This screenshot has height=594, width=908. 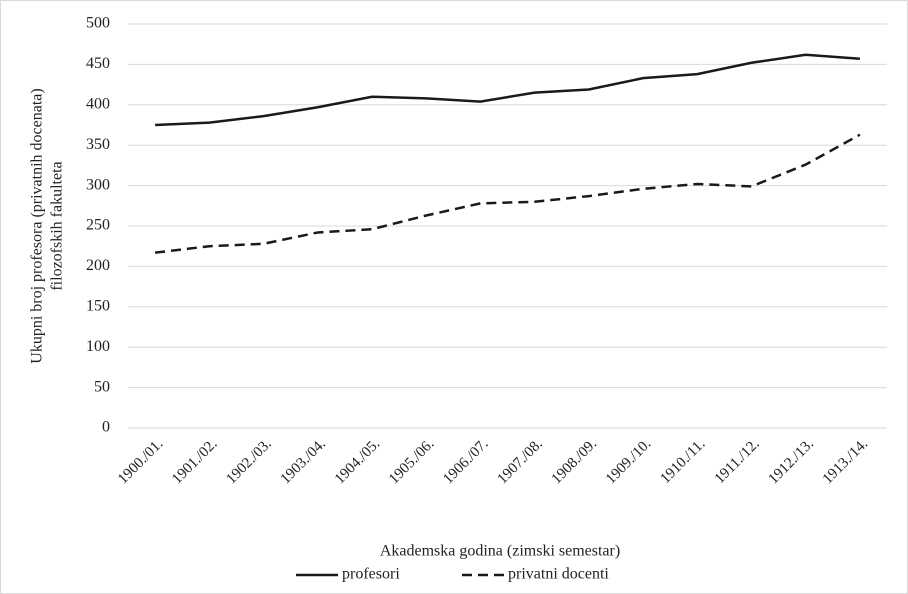 I want to click on legend-label: privatni docenti, so click(x=558, y=574).